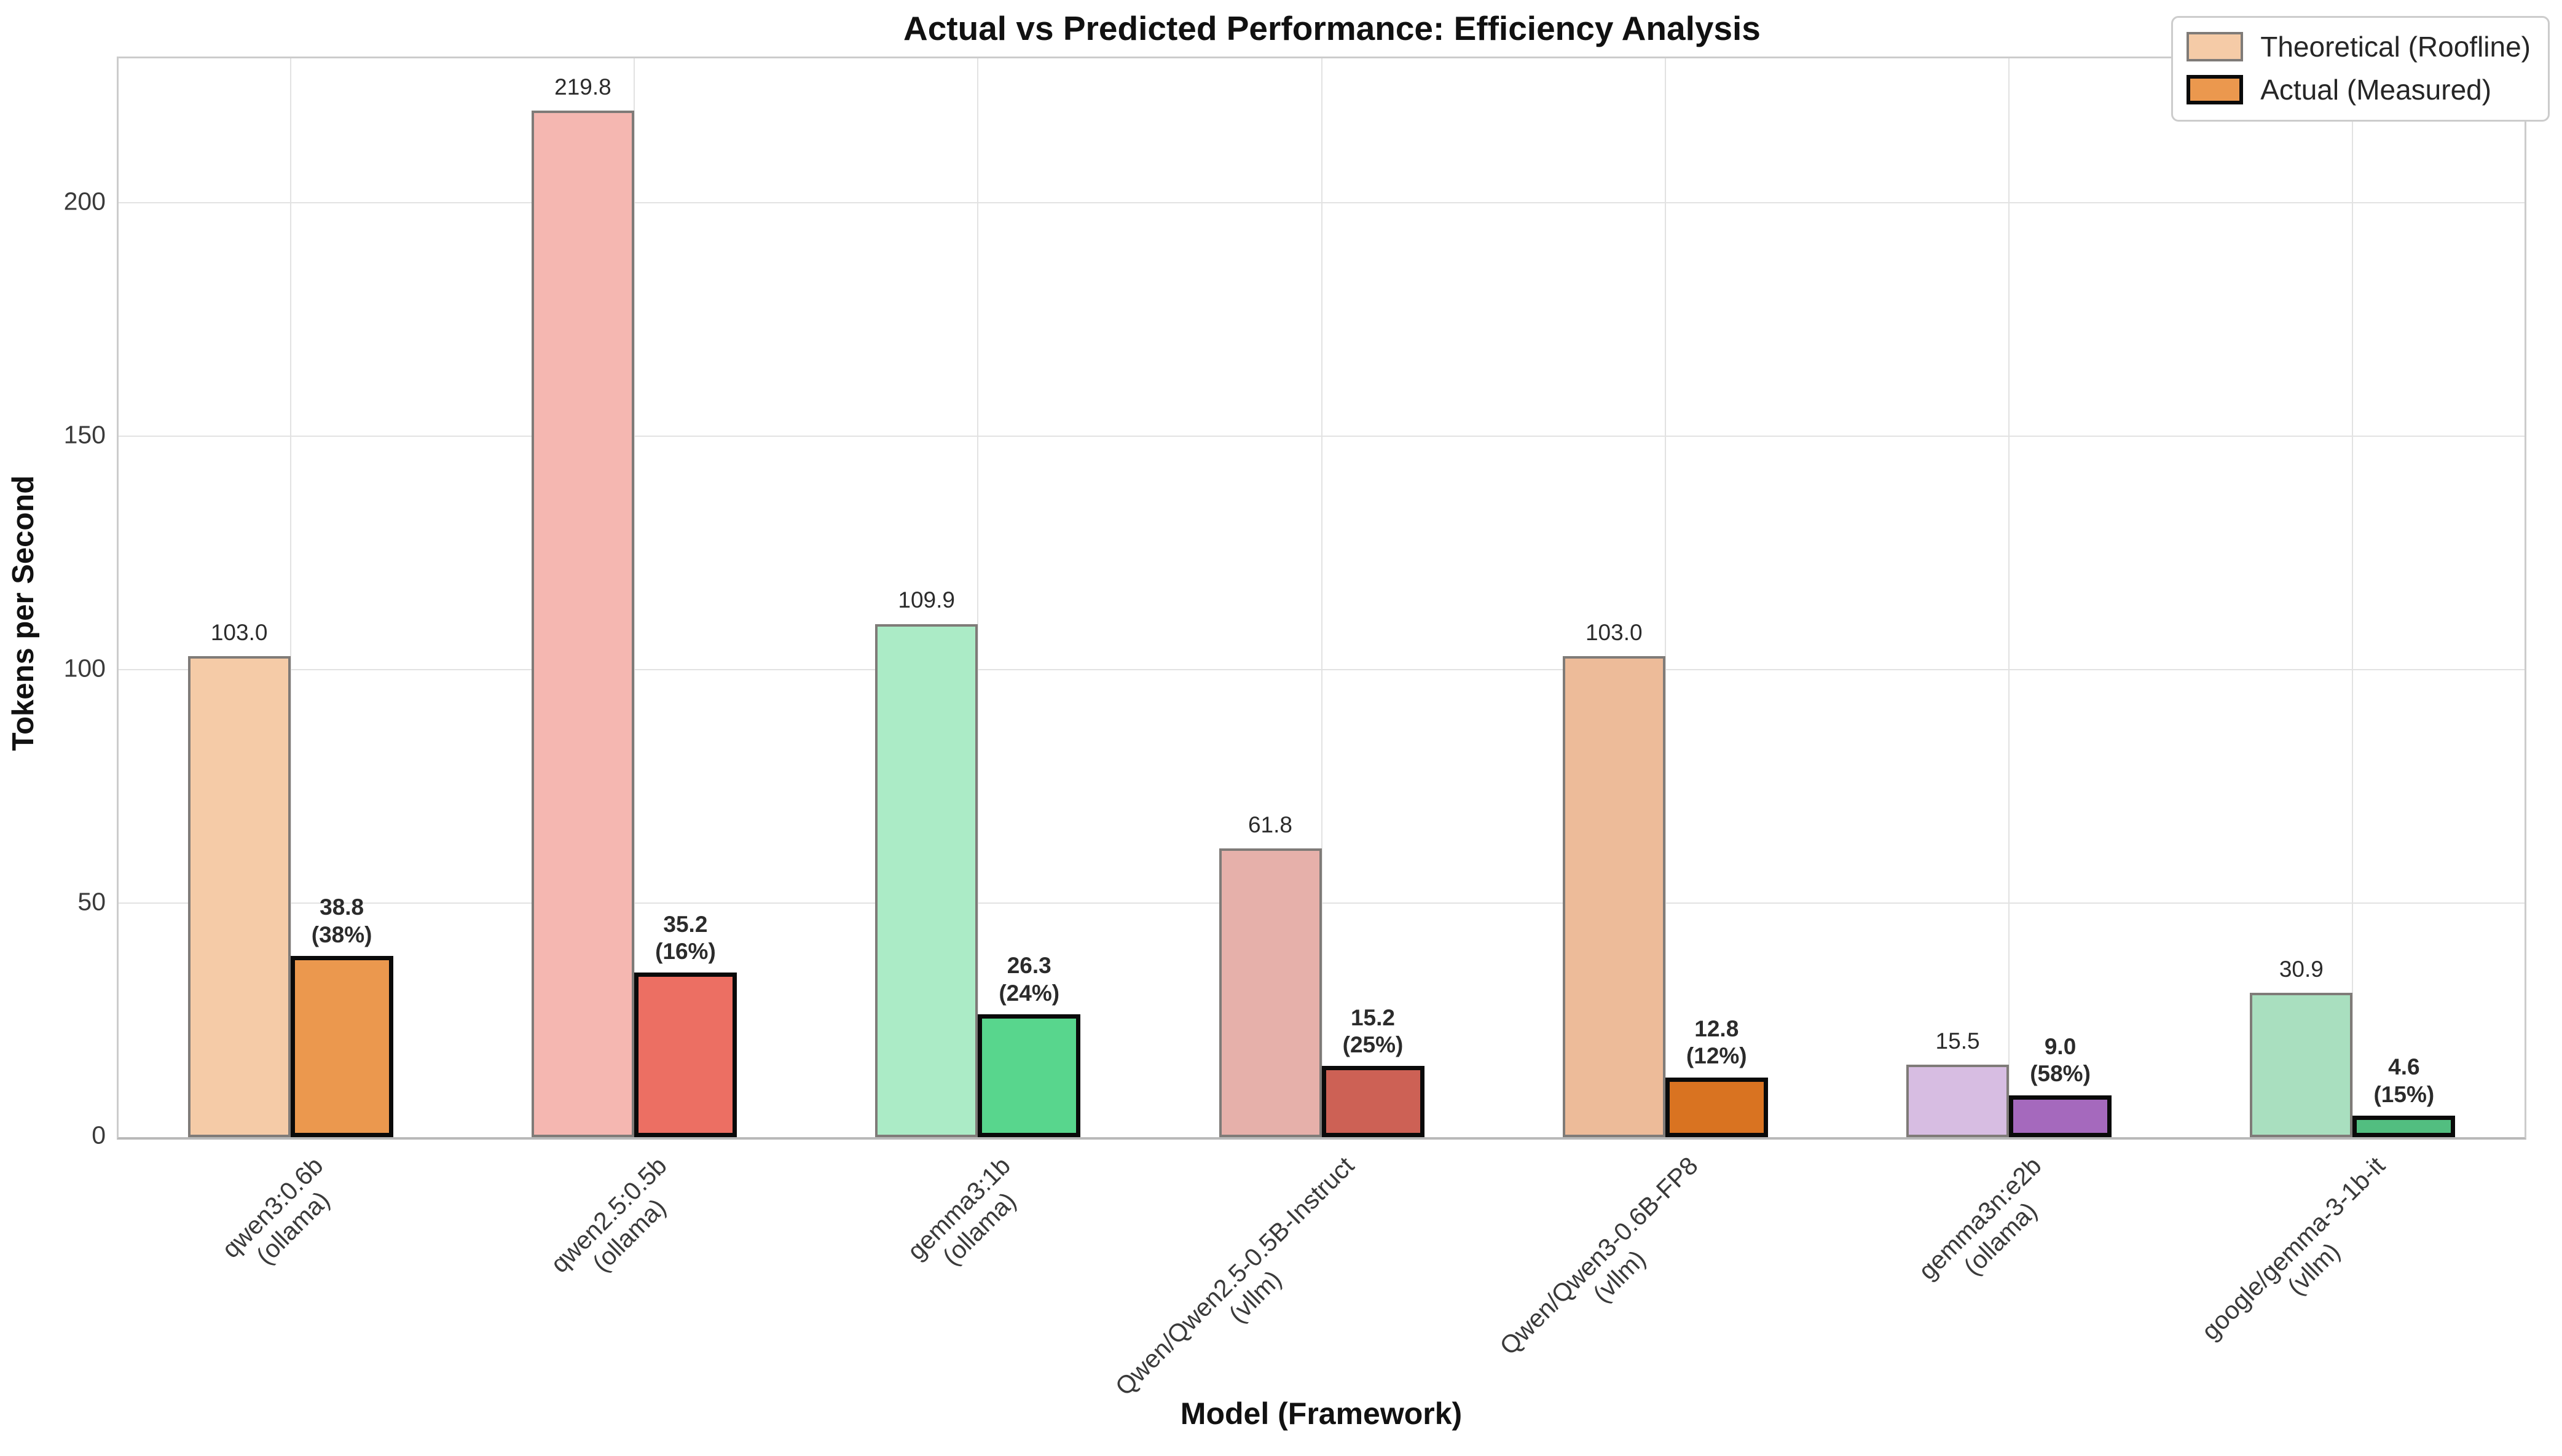  I want to click on theoretical-value-label: 15.5, so click(1957, 1041).